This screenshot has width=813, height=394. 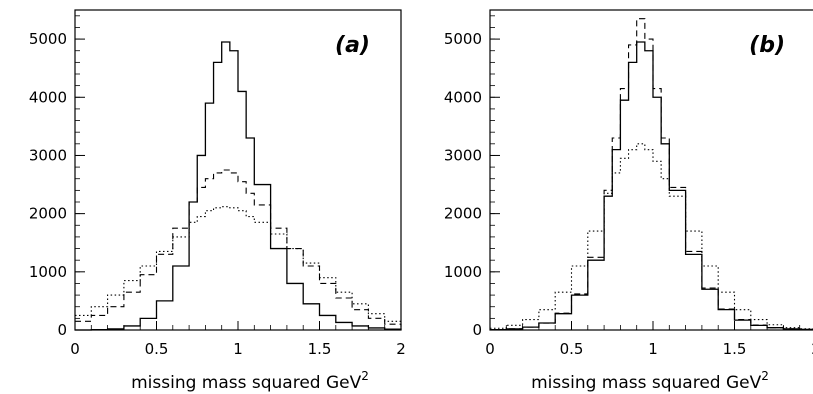 I want to click on panel-label: (b), so click(x=767, y=45).